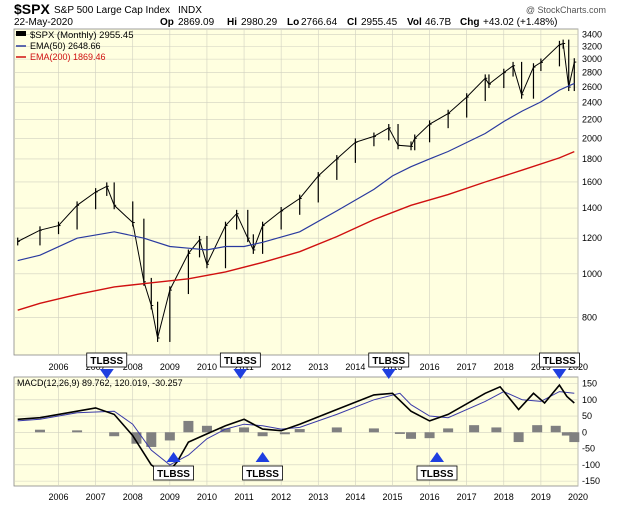  I want to click on price-x-tick-label: 2013, so click(318, 367).